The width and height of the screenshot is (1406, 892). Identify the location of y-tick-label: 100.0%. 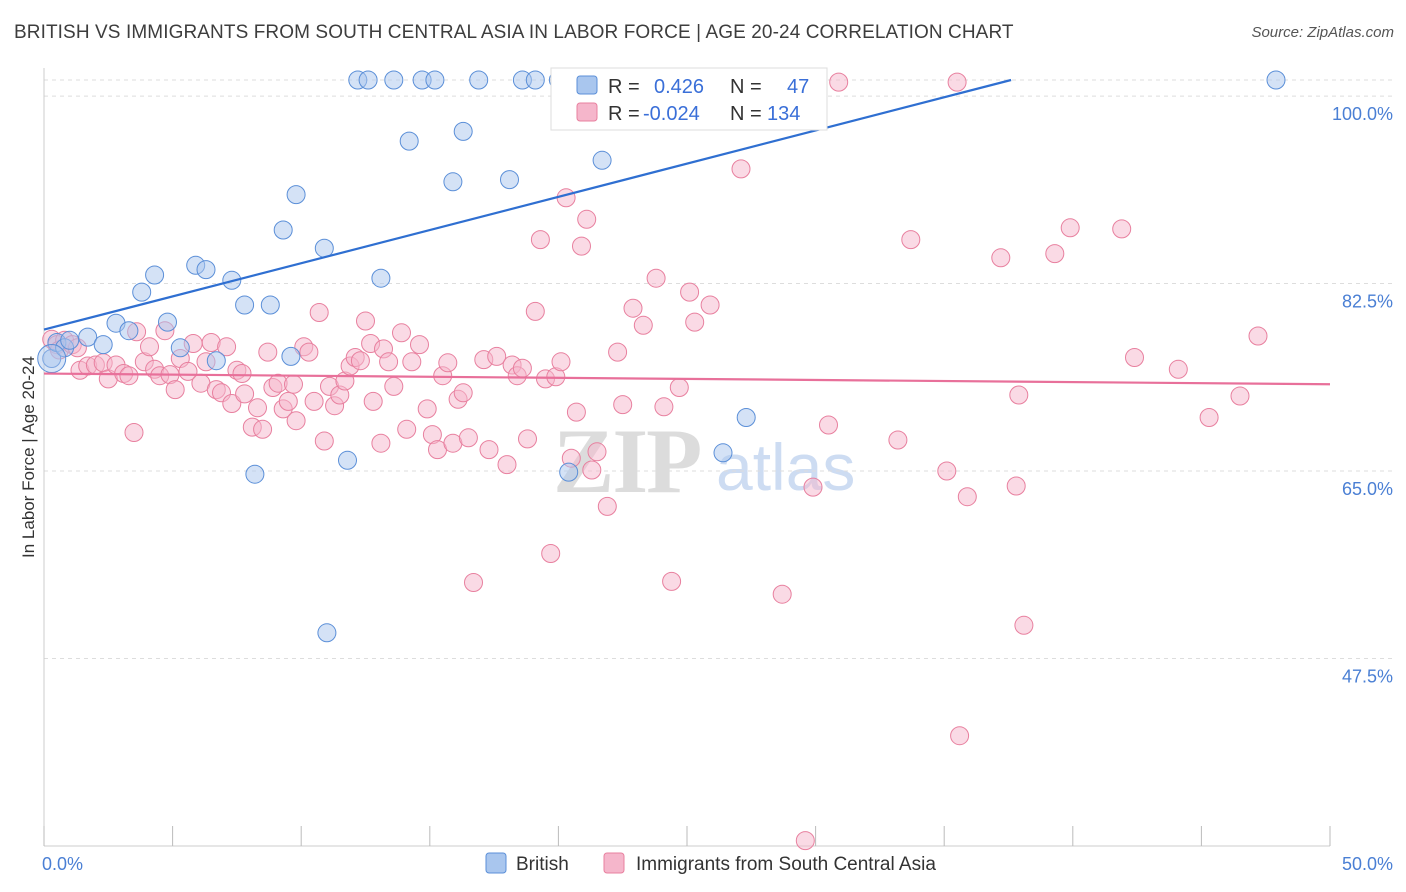
(1362, 114).